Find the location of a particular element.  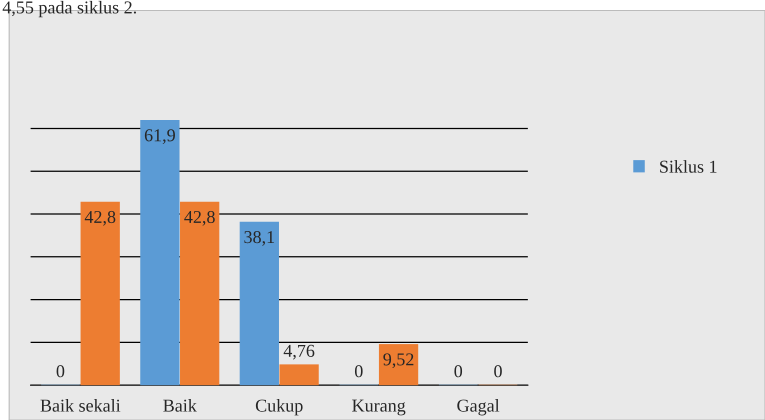

x-tick-label: Cukup is located at coordinates (279, 407).